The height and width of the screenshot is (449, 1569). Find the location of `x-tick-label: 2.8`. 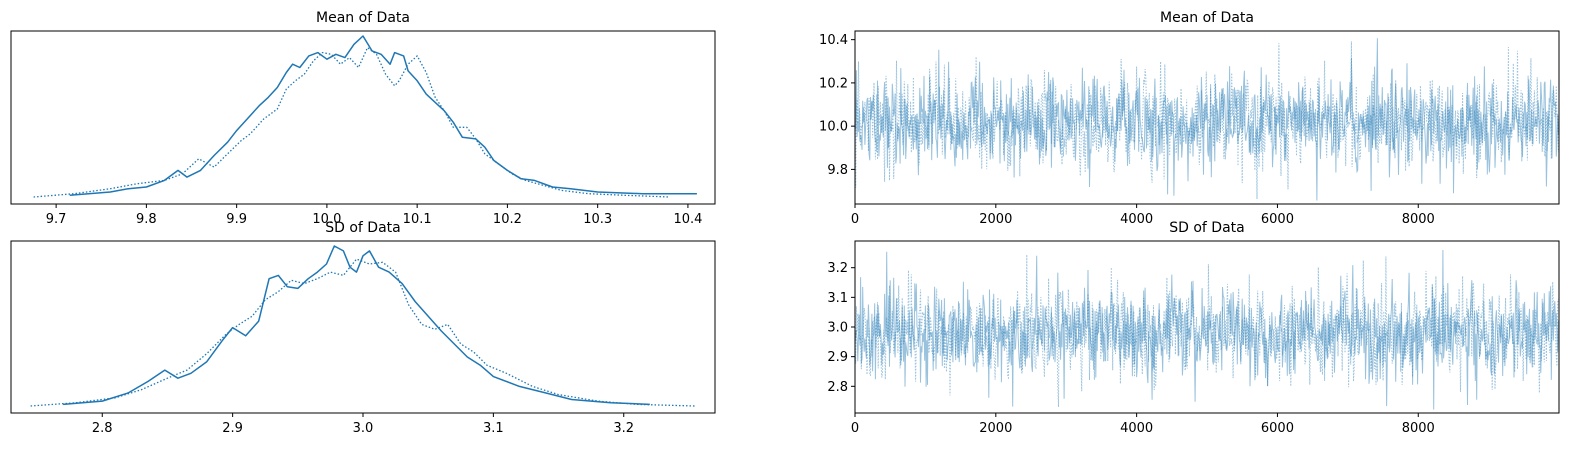

x-tick-label: 2.8 is located at coordinates (102, 428).